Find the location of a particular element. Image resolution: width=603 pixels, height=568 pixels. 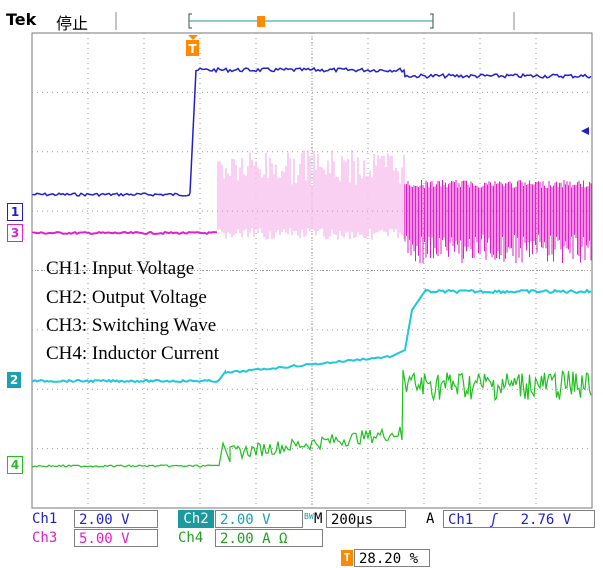

scope-header: Tek 停止 is located at coordinates (301, 16).